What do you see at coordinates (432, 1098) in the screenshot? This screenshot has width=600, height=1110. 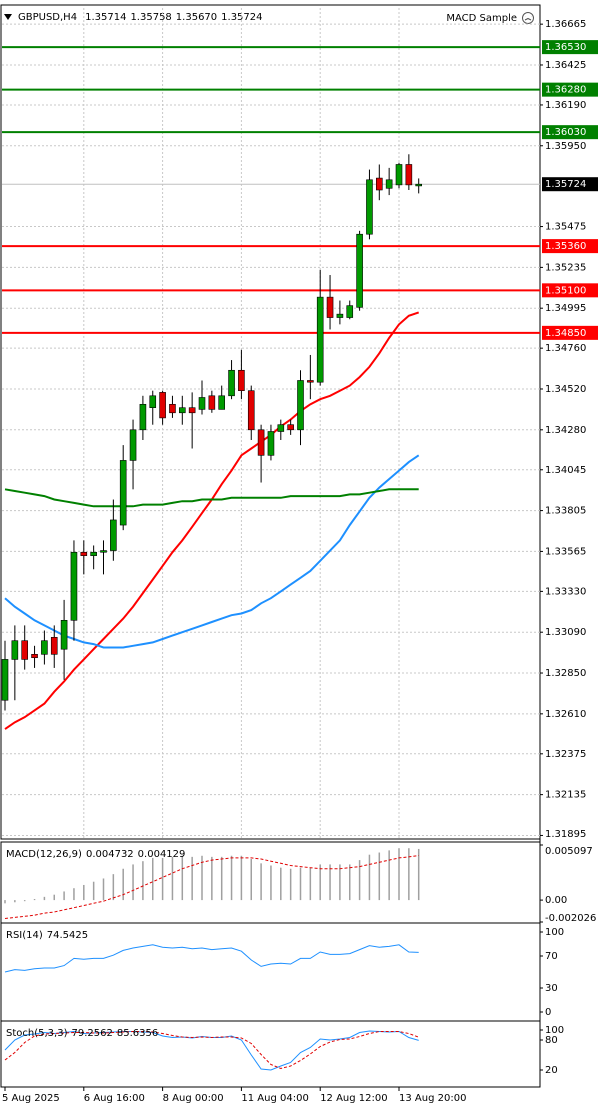 I see `x-tick-label: 13 Aug 20:00` at bounding box center [432, 1098].